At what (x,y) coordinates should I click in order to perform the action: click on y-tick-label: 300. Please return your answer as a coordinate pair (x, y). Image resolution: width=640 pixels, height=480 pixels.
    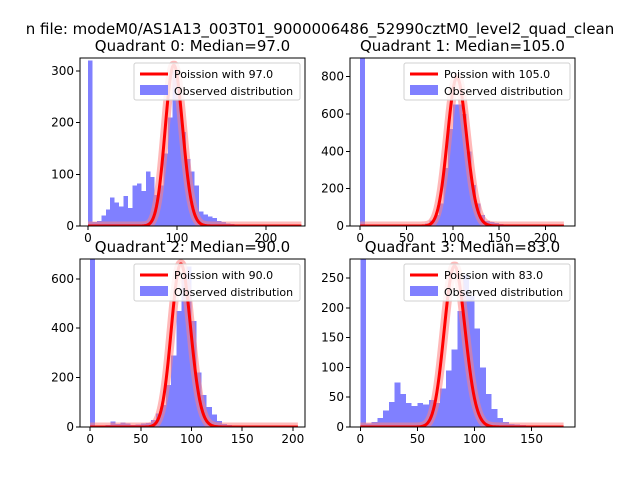
    Looking at the image, I should click on (62, 71).